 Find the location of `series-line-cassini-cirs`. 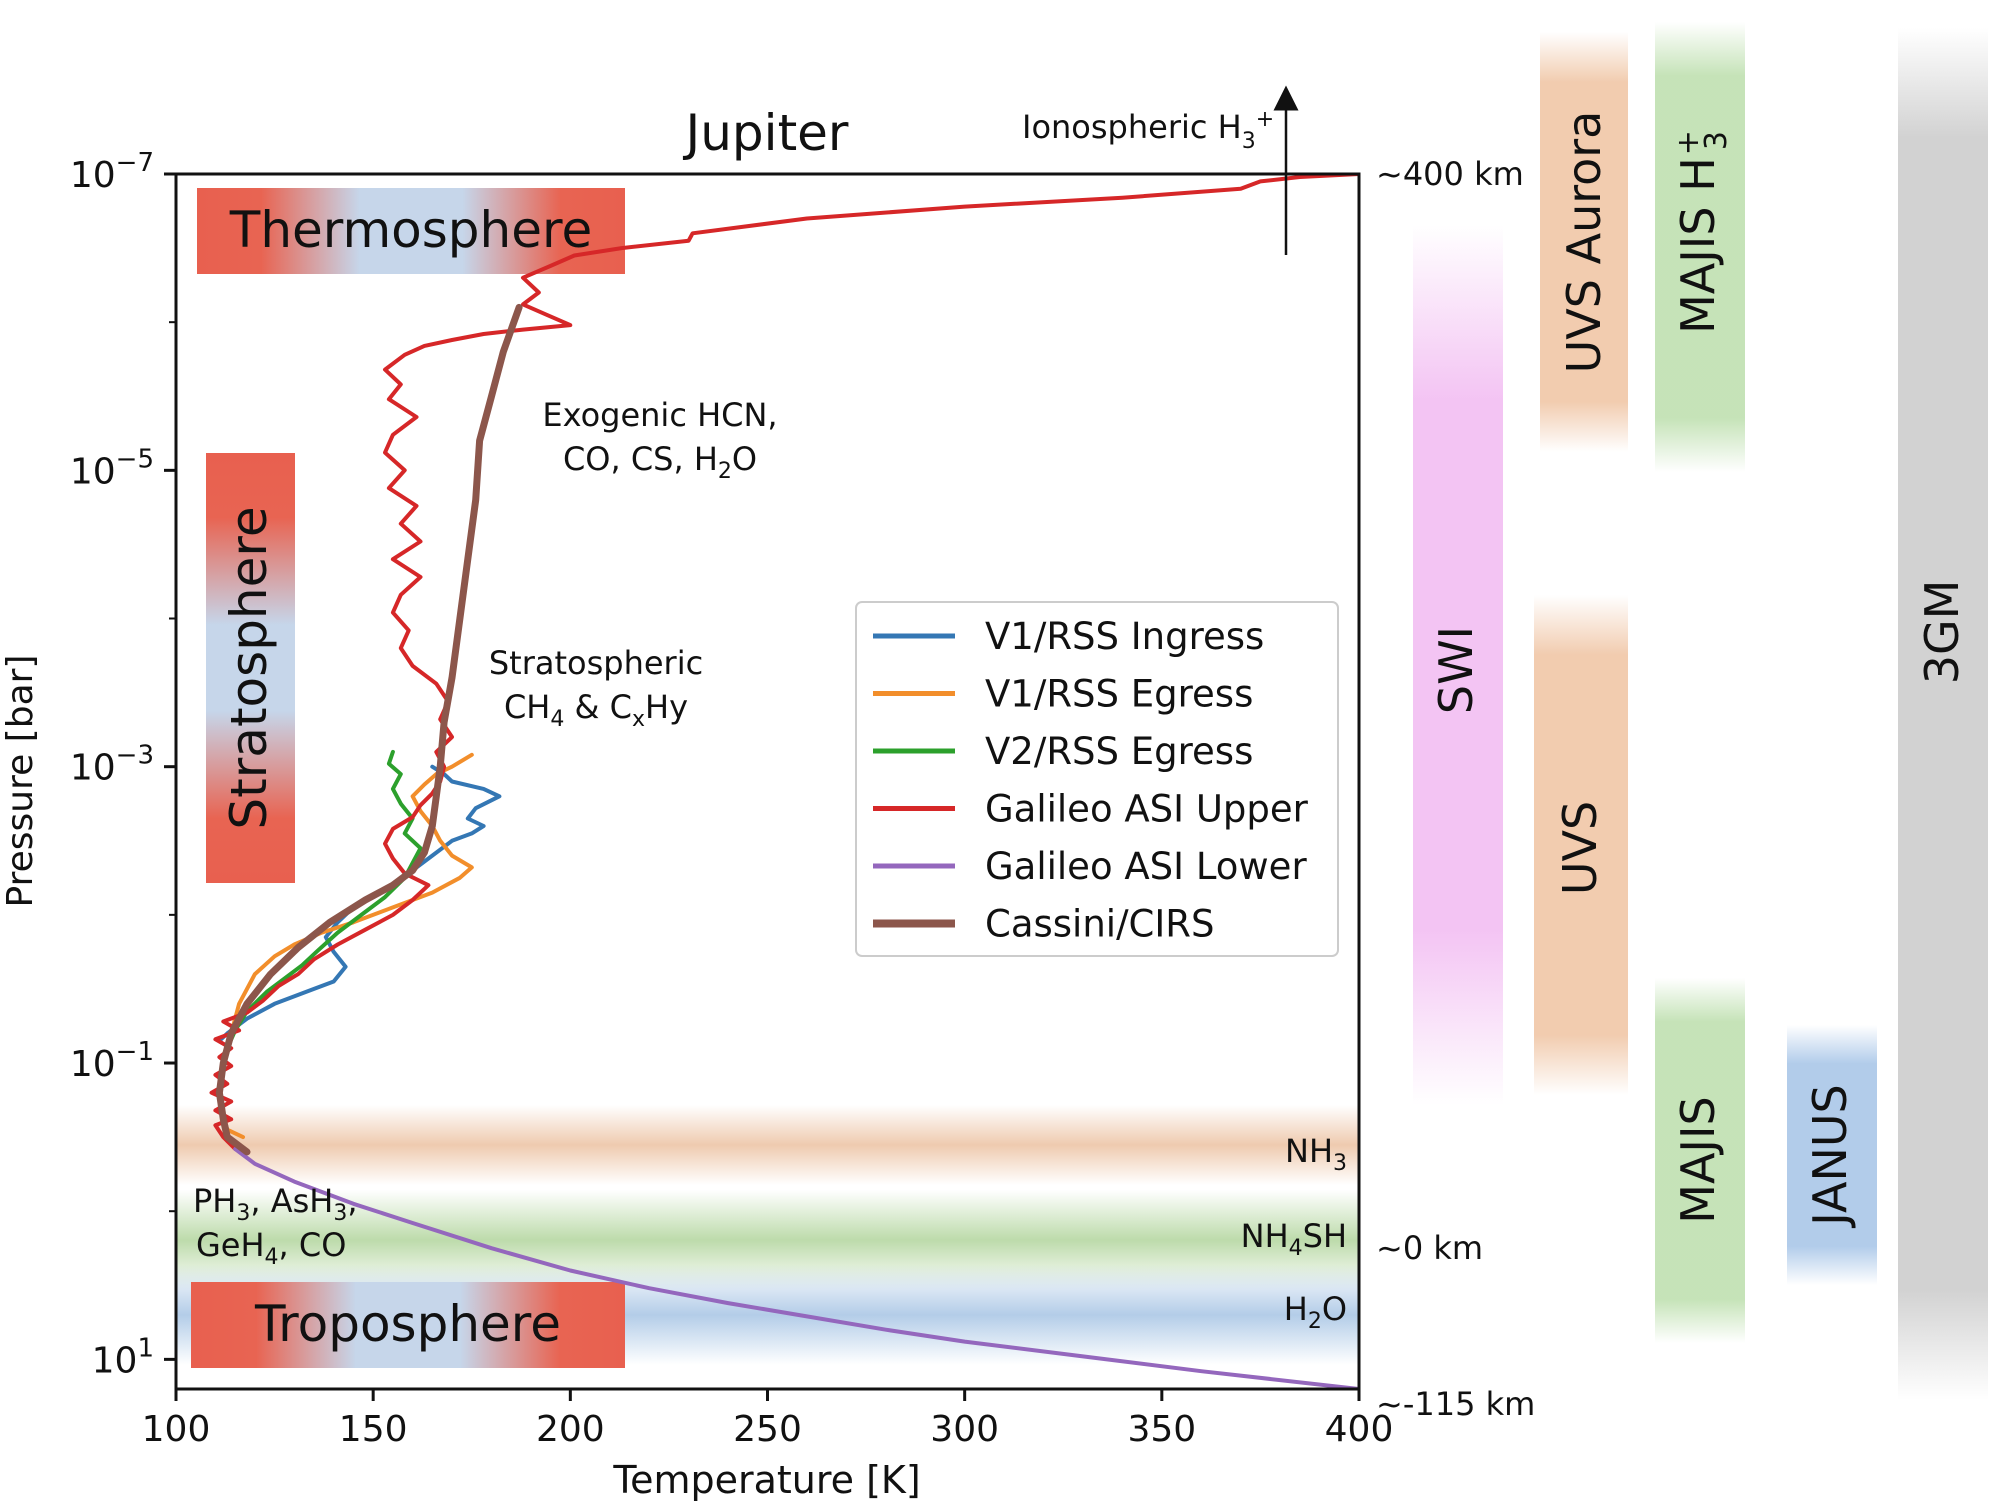

series-line-cassini-cirs is located at coordinates (369, 729).